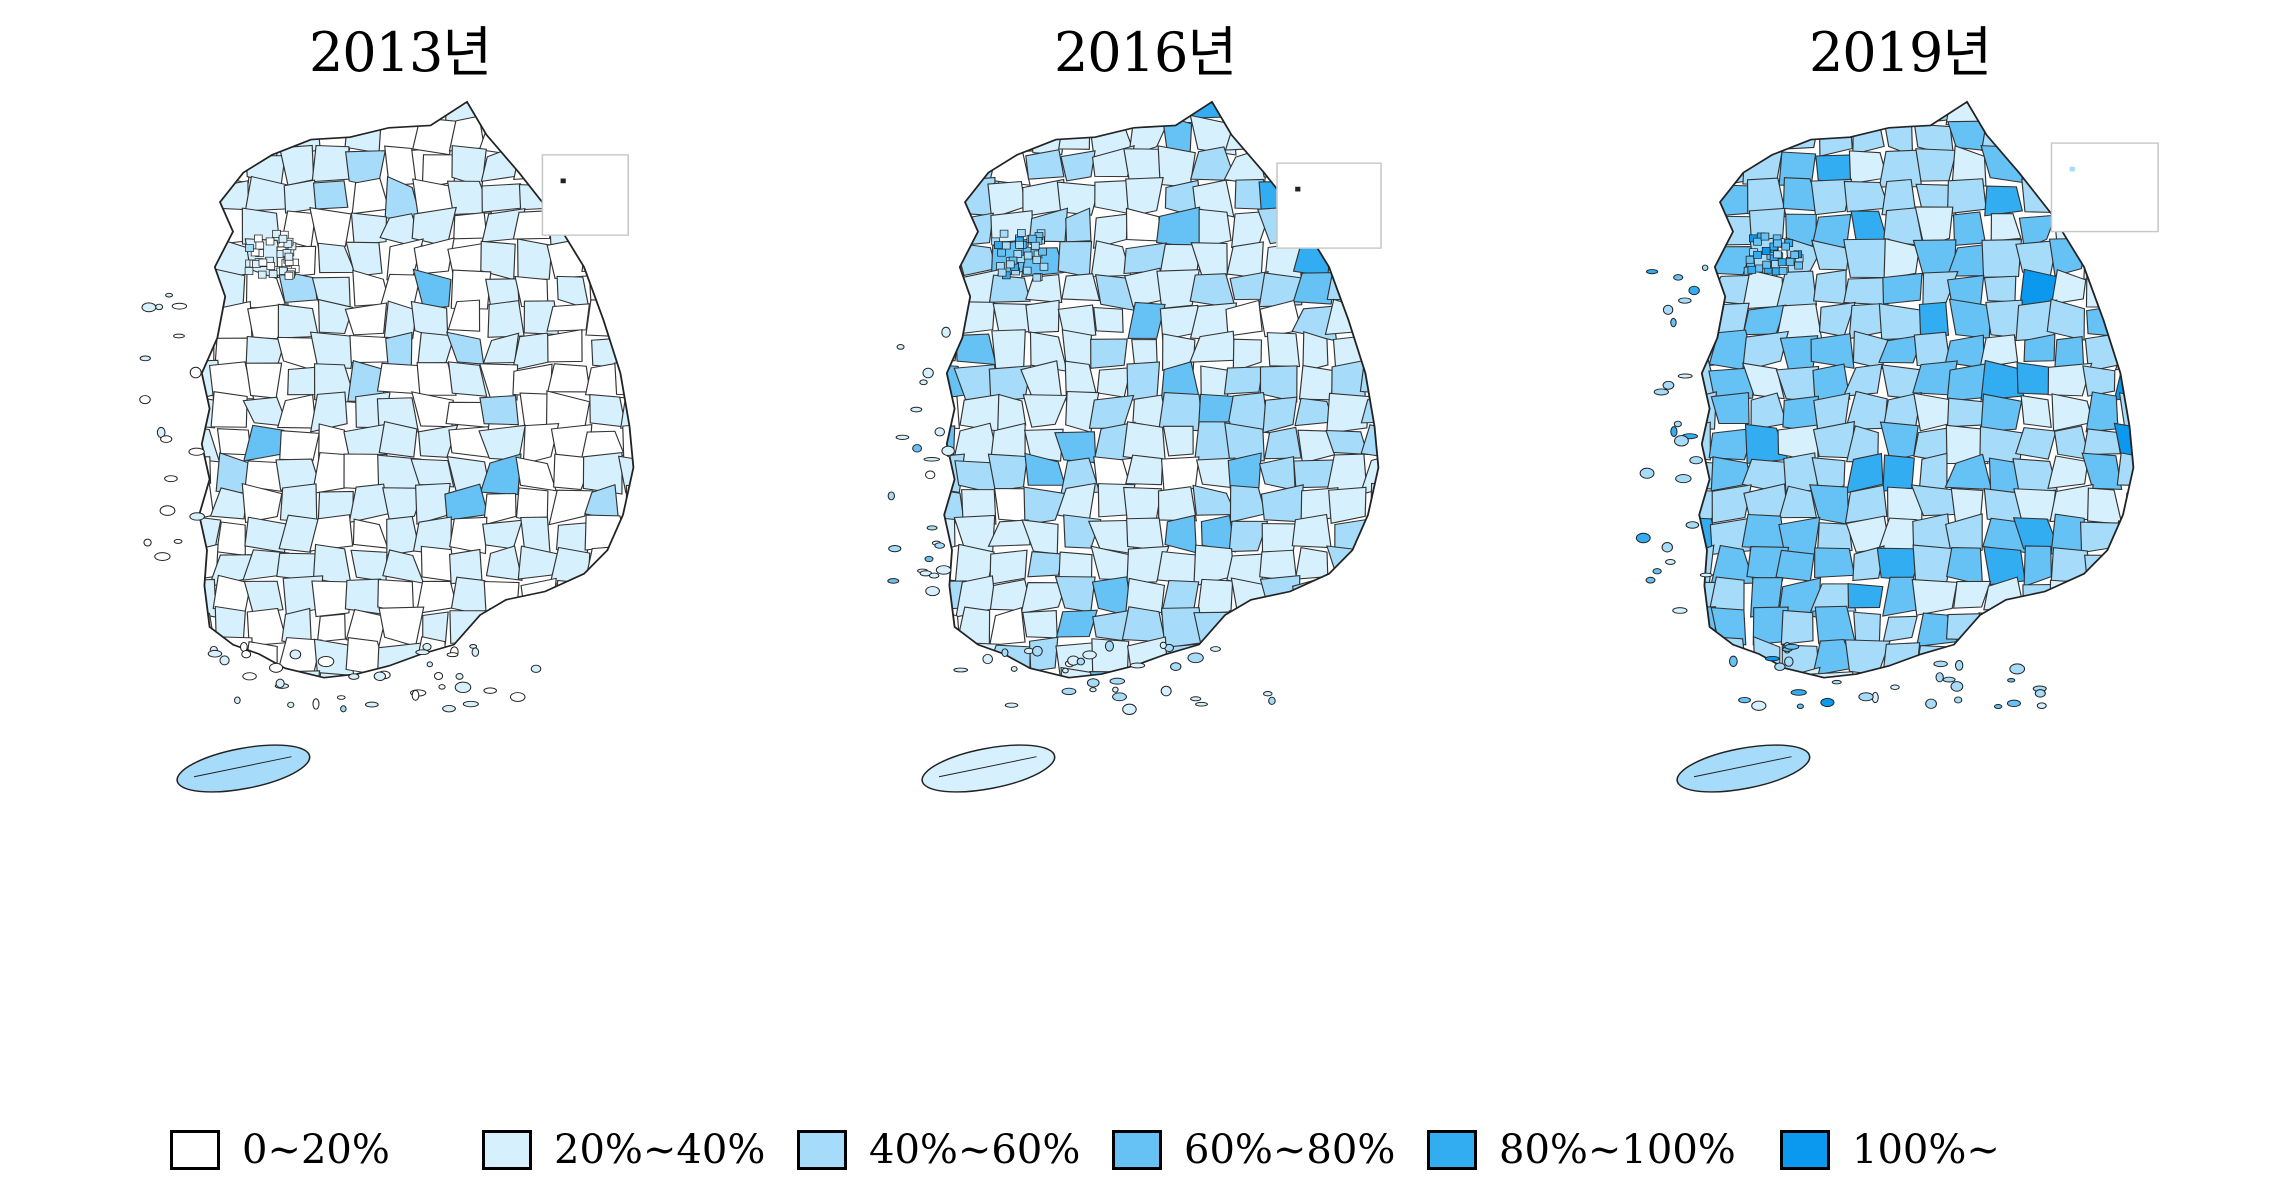  Describe the element at coordinates (988, 768) in the screenshot. I see `jeju-island` at that location.